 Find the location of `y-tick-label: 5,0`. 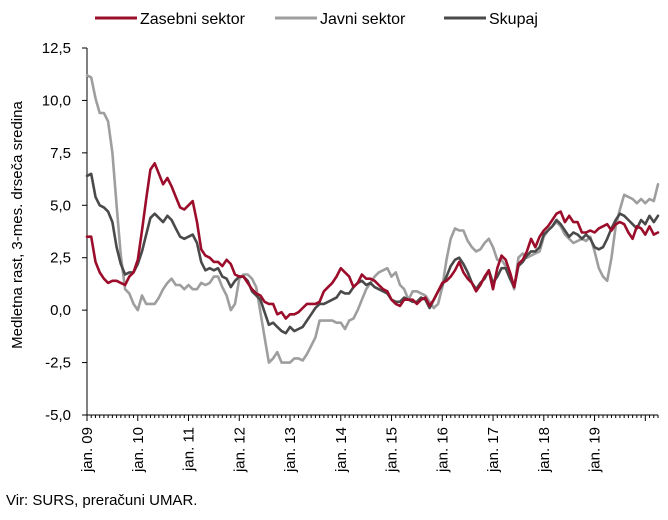

y-tick-label: 5,0 is located at coordinates (60, 205).